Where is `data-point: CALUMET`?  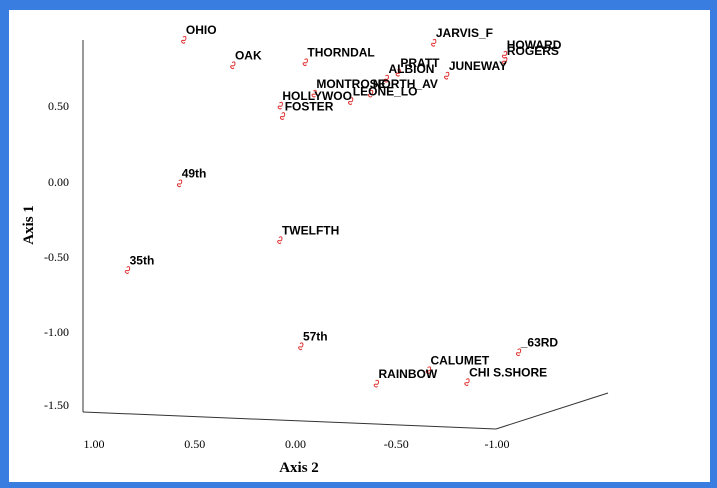
data-point: CALUMET is located at coordinates (457, 364).